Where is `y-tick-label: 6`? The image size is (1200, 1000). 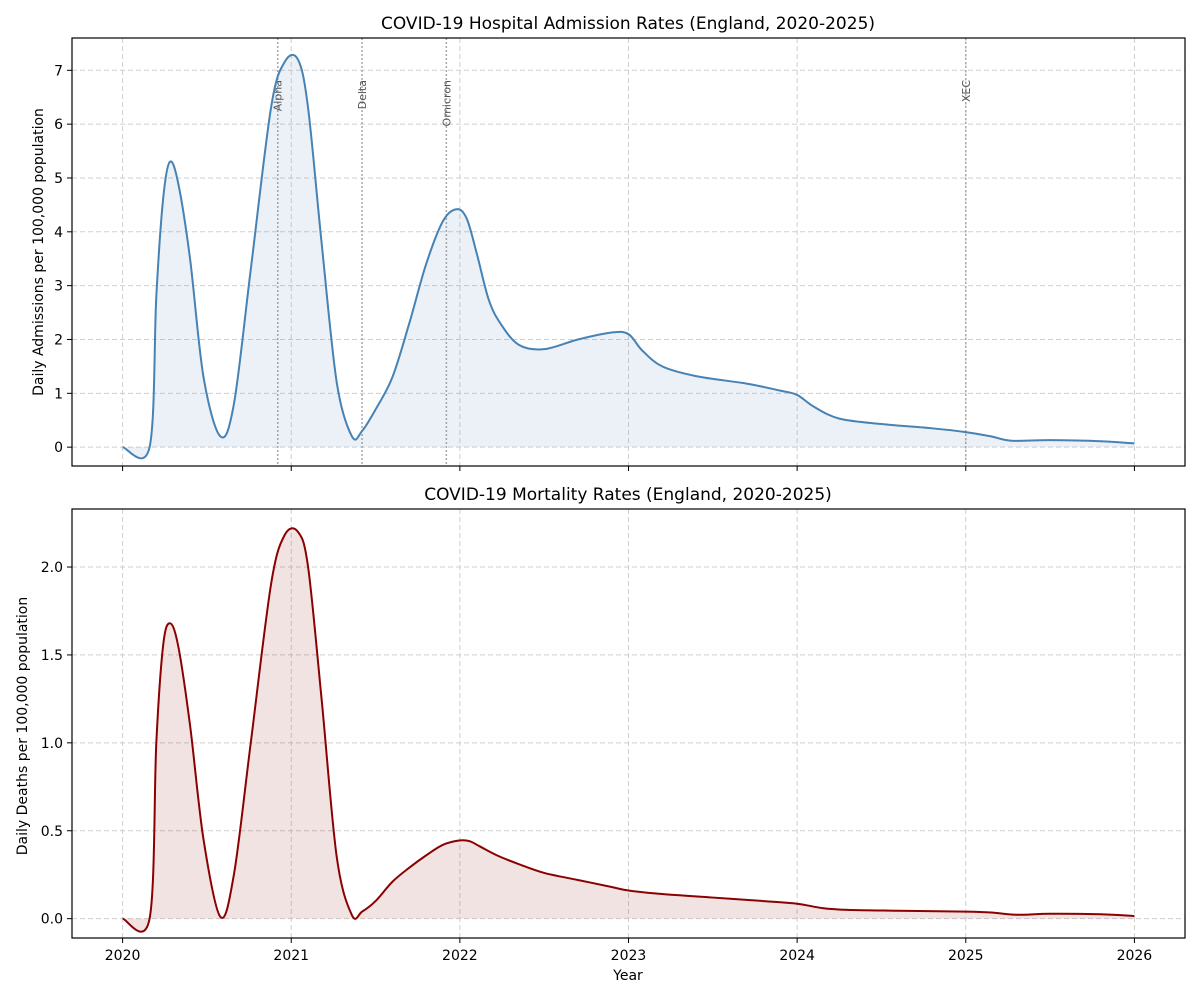
y-tick-label: 6 is located at coordinates (58, 125).